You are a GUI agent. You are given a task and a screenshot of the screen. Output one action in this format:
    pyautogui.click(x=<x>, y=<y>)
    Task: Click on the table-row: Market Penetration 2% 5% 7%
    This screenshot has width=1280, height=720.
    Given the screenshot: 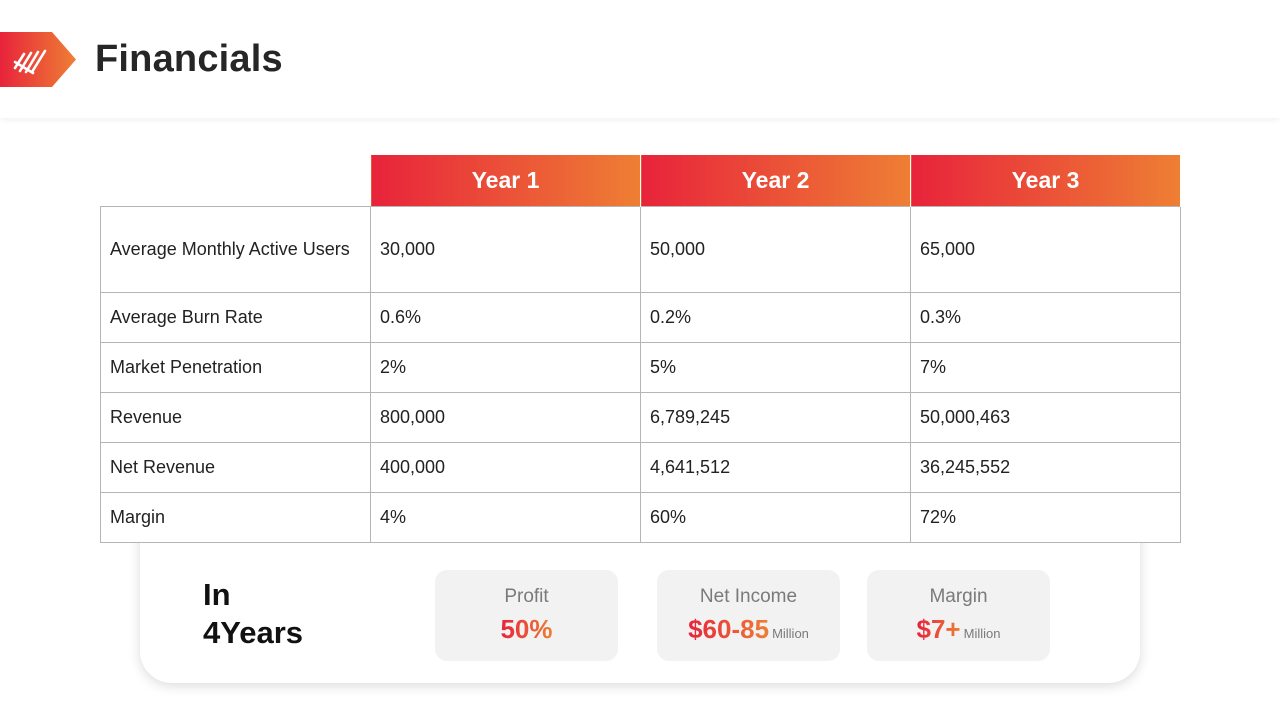 What is the action you would take?
    pyautogui.click(x=640, y=367)
    